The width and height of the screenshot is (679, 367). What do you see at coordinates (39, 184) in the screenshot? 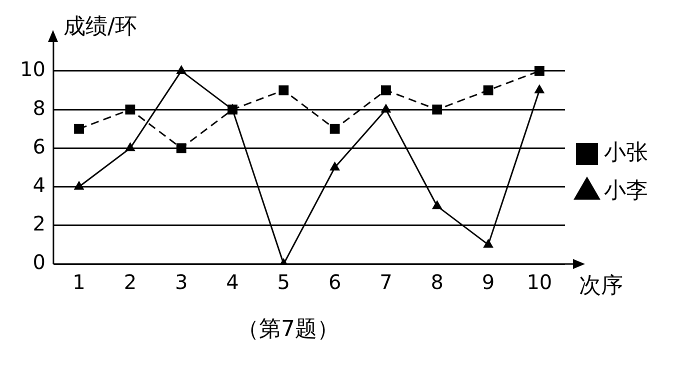
I see `y-tick-label: 4` at bounding box center [39, 184].